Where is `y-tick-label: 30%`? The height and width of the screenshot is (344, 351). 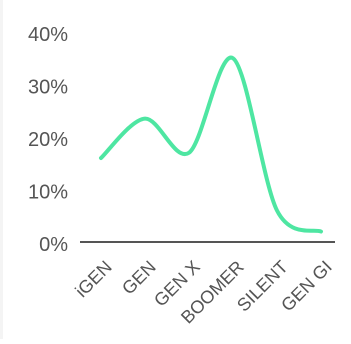 y-tick-label: 30% is located at coordinates (48, 88).